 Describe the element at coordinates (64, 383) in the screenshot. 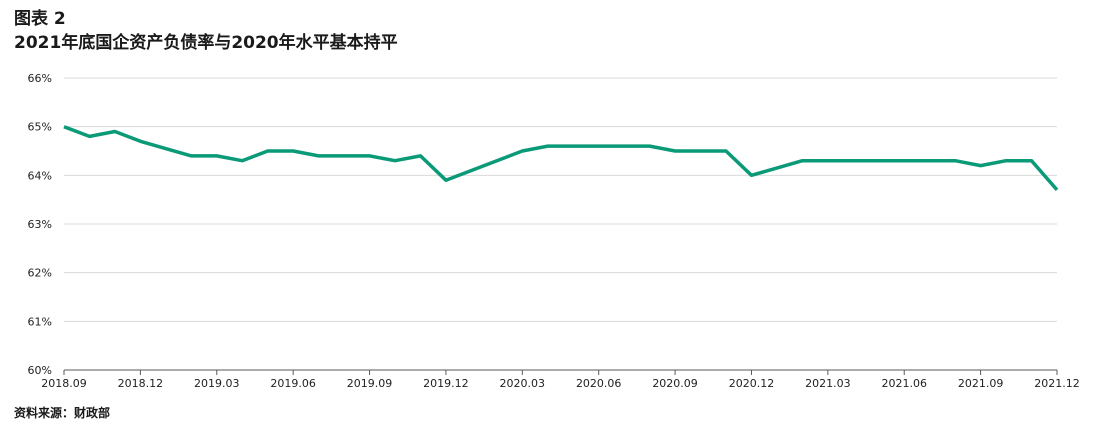

I see `x-tick-label: 2018.09` at that location.